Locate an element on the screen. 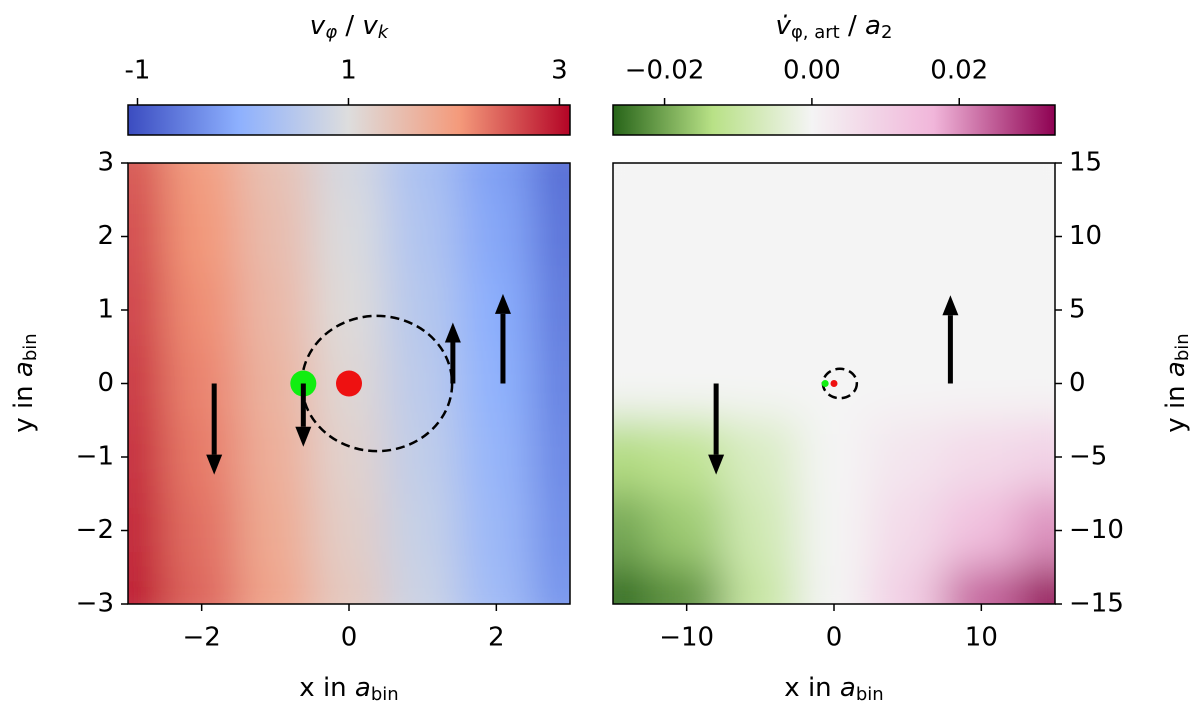  x-tick-label: −10 is located at coordinates (686, 638).